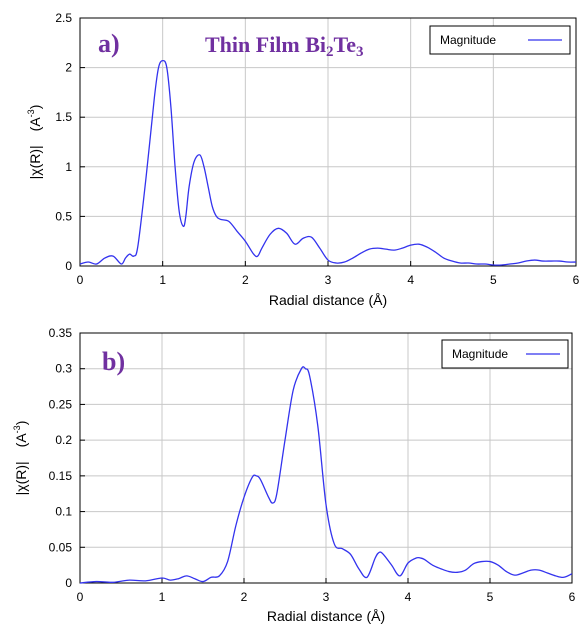  Describe the element at coordinates (330, 52) in the screenshot. I see `panel-a-title-sub1: 2` at that location.